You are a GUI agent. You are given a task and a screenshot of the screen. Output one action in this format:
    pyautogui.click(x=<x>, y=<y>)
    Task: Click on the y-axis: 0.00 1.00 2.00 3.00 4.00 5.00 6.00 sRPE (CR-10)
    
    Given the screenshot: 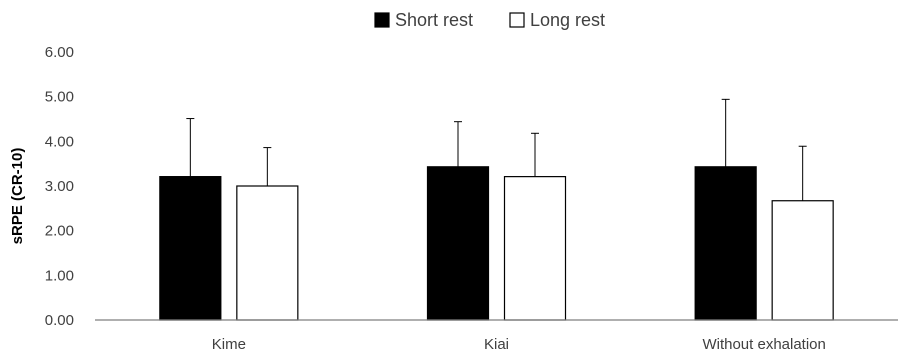 What is the action you would take?
    pyautogui.click(x=41, y=186)
    